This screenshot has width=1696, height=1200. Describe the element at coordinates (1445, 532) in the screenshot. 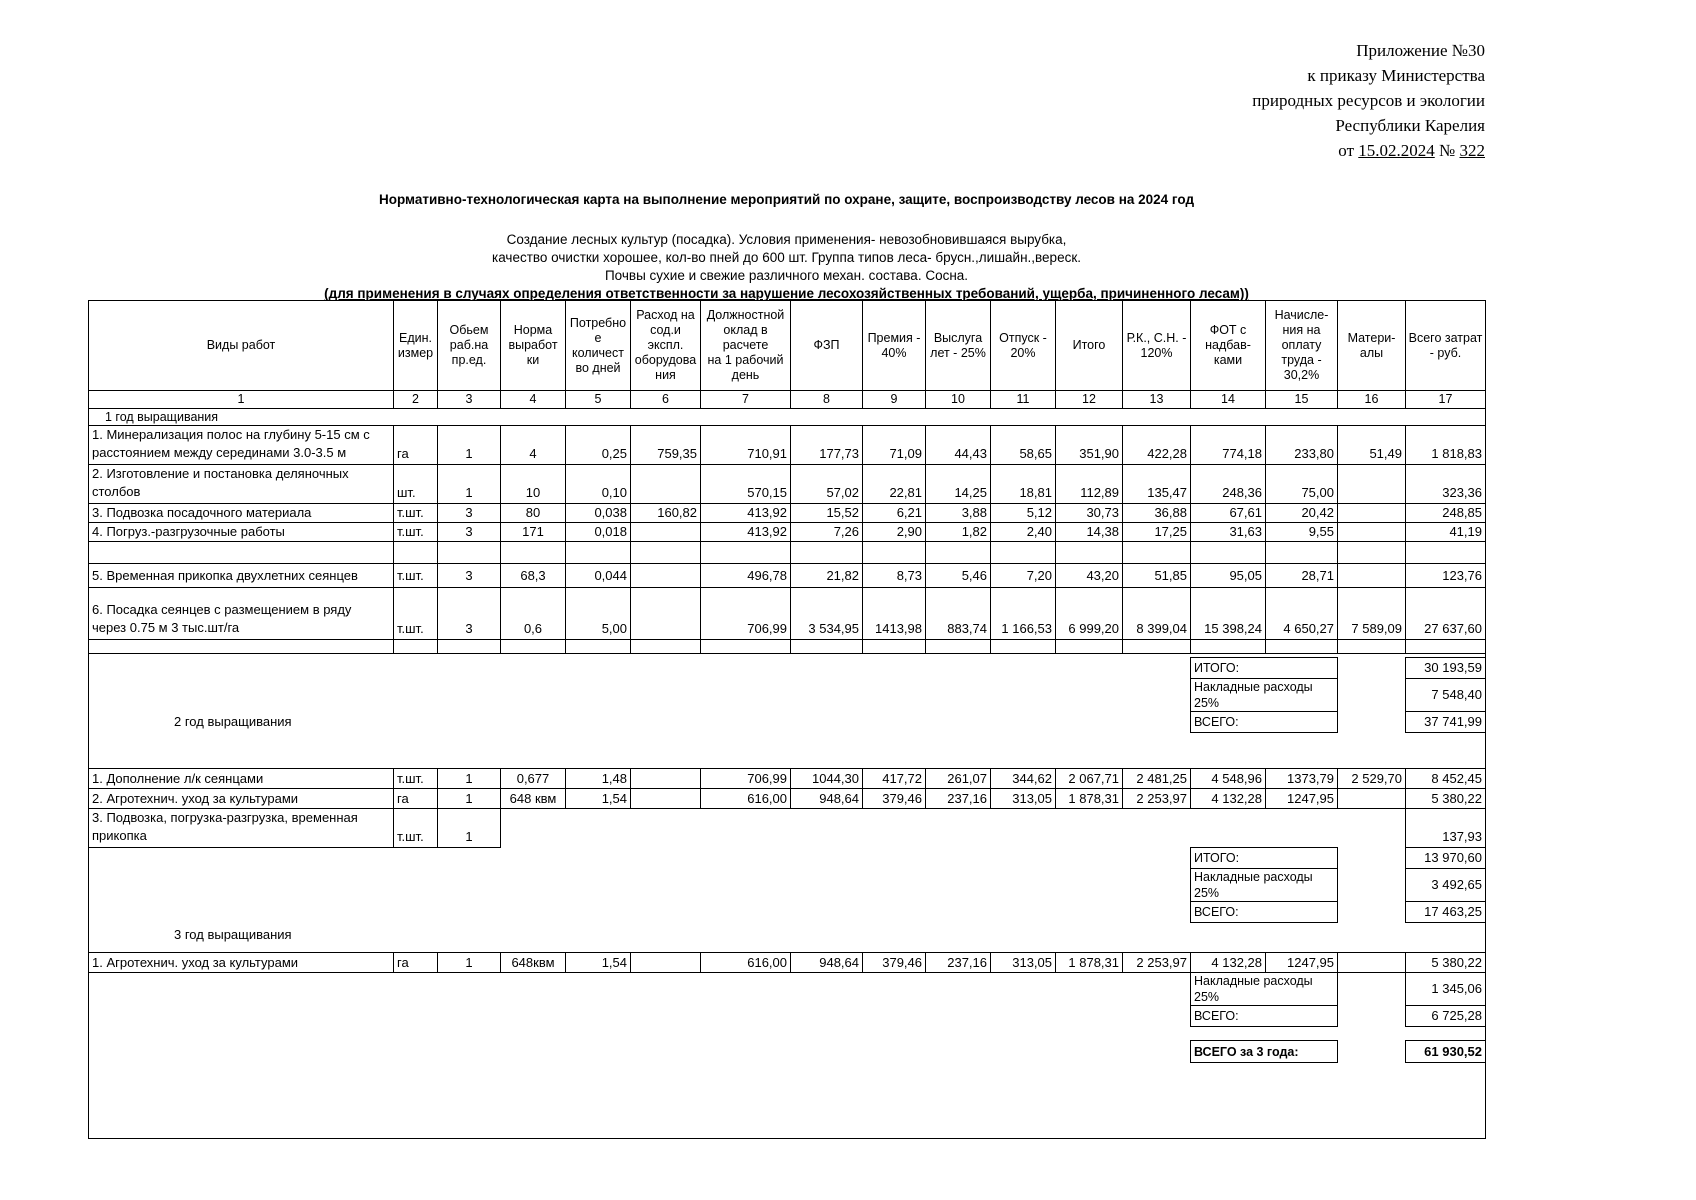

I see `value-cell: 41,19` at that location.